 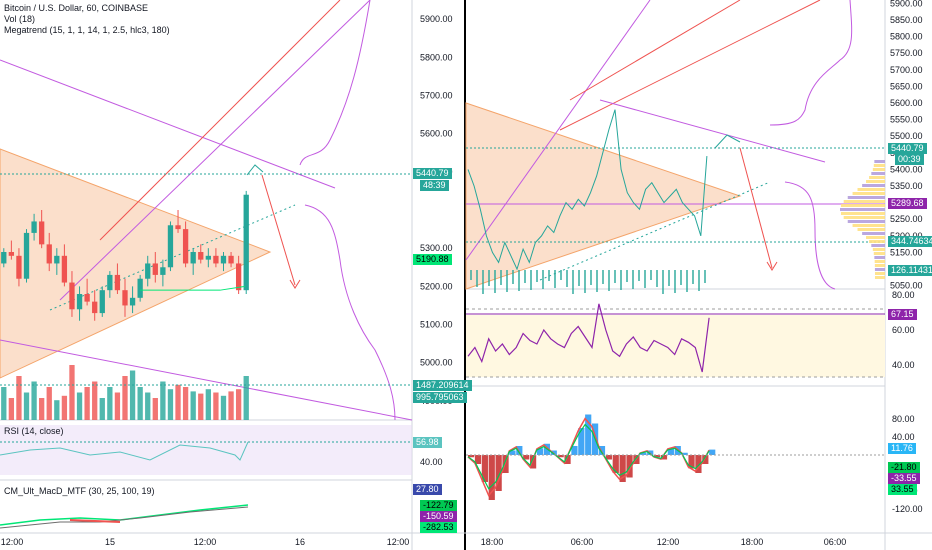 What do you see at coordinates (20, 19) in the screenshot?
I see `legend-vol: Vol (18)` at bounding box center [20, 19].